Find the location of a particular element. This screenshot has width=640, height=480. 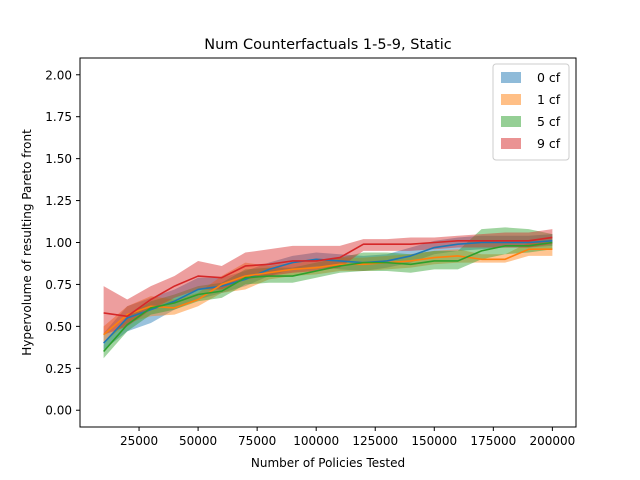

x-tick-label-0: 25000 is located at coordinates (139, 441).